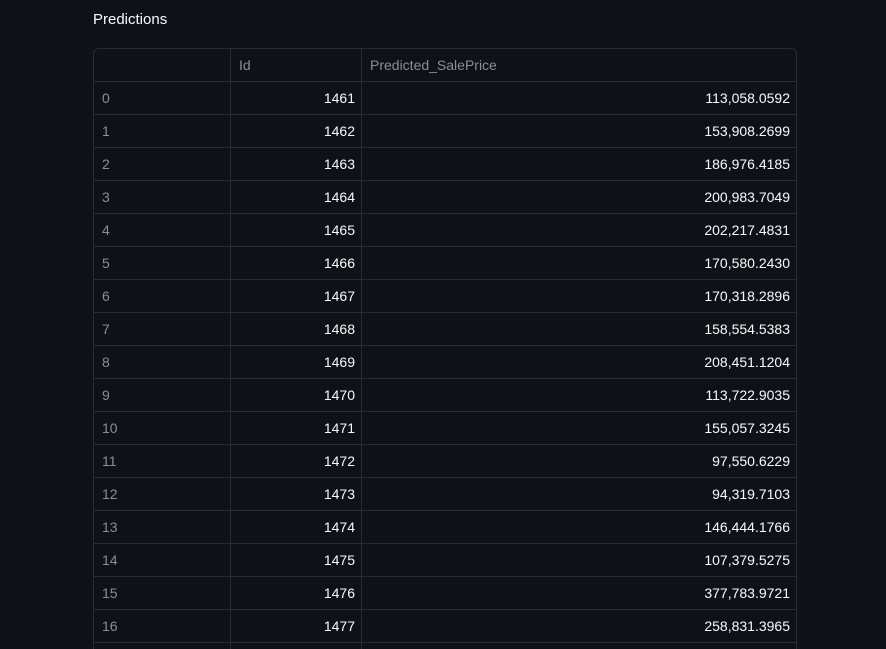 The width and height of the screenshot is (886, 649). Describe the element at coordinates (747, 296) in the screenshot. I see `row-price: 170,318.2896` at that location.